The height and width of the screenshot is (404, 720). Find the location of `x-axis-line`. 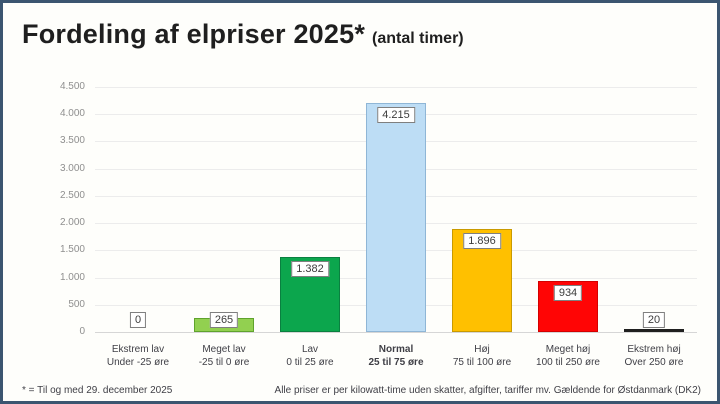

x-axis-line is located at coordinates (396, 332).